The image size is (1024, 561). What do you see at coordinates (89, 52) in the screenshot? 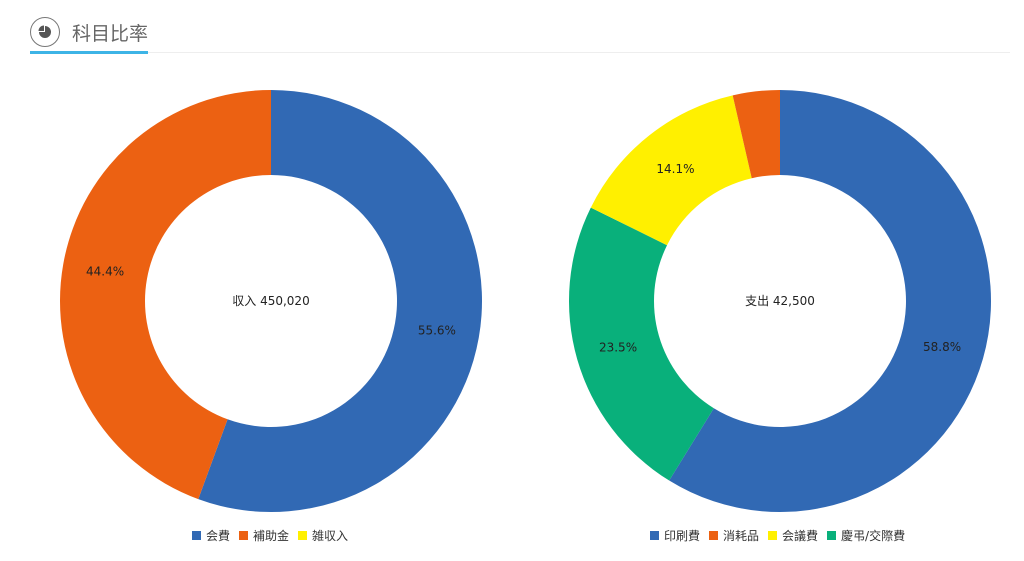
I see `header-underline` at bounding box center [89, 52].